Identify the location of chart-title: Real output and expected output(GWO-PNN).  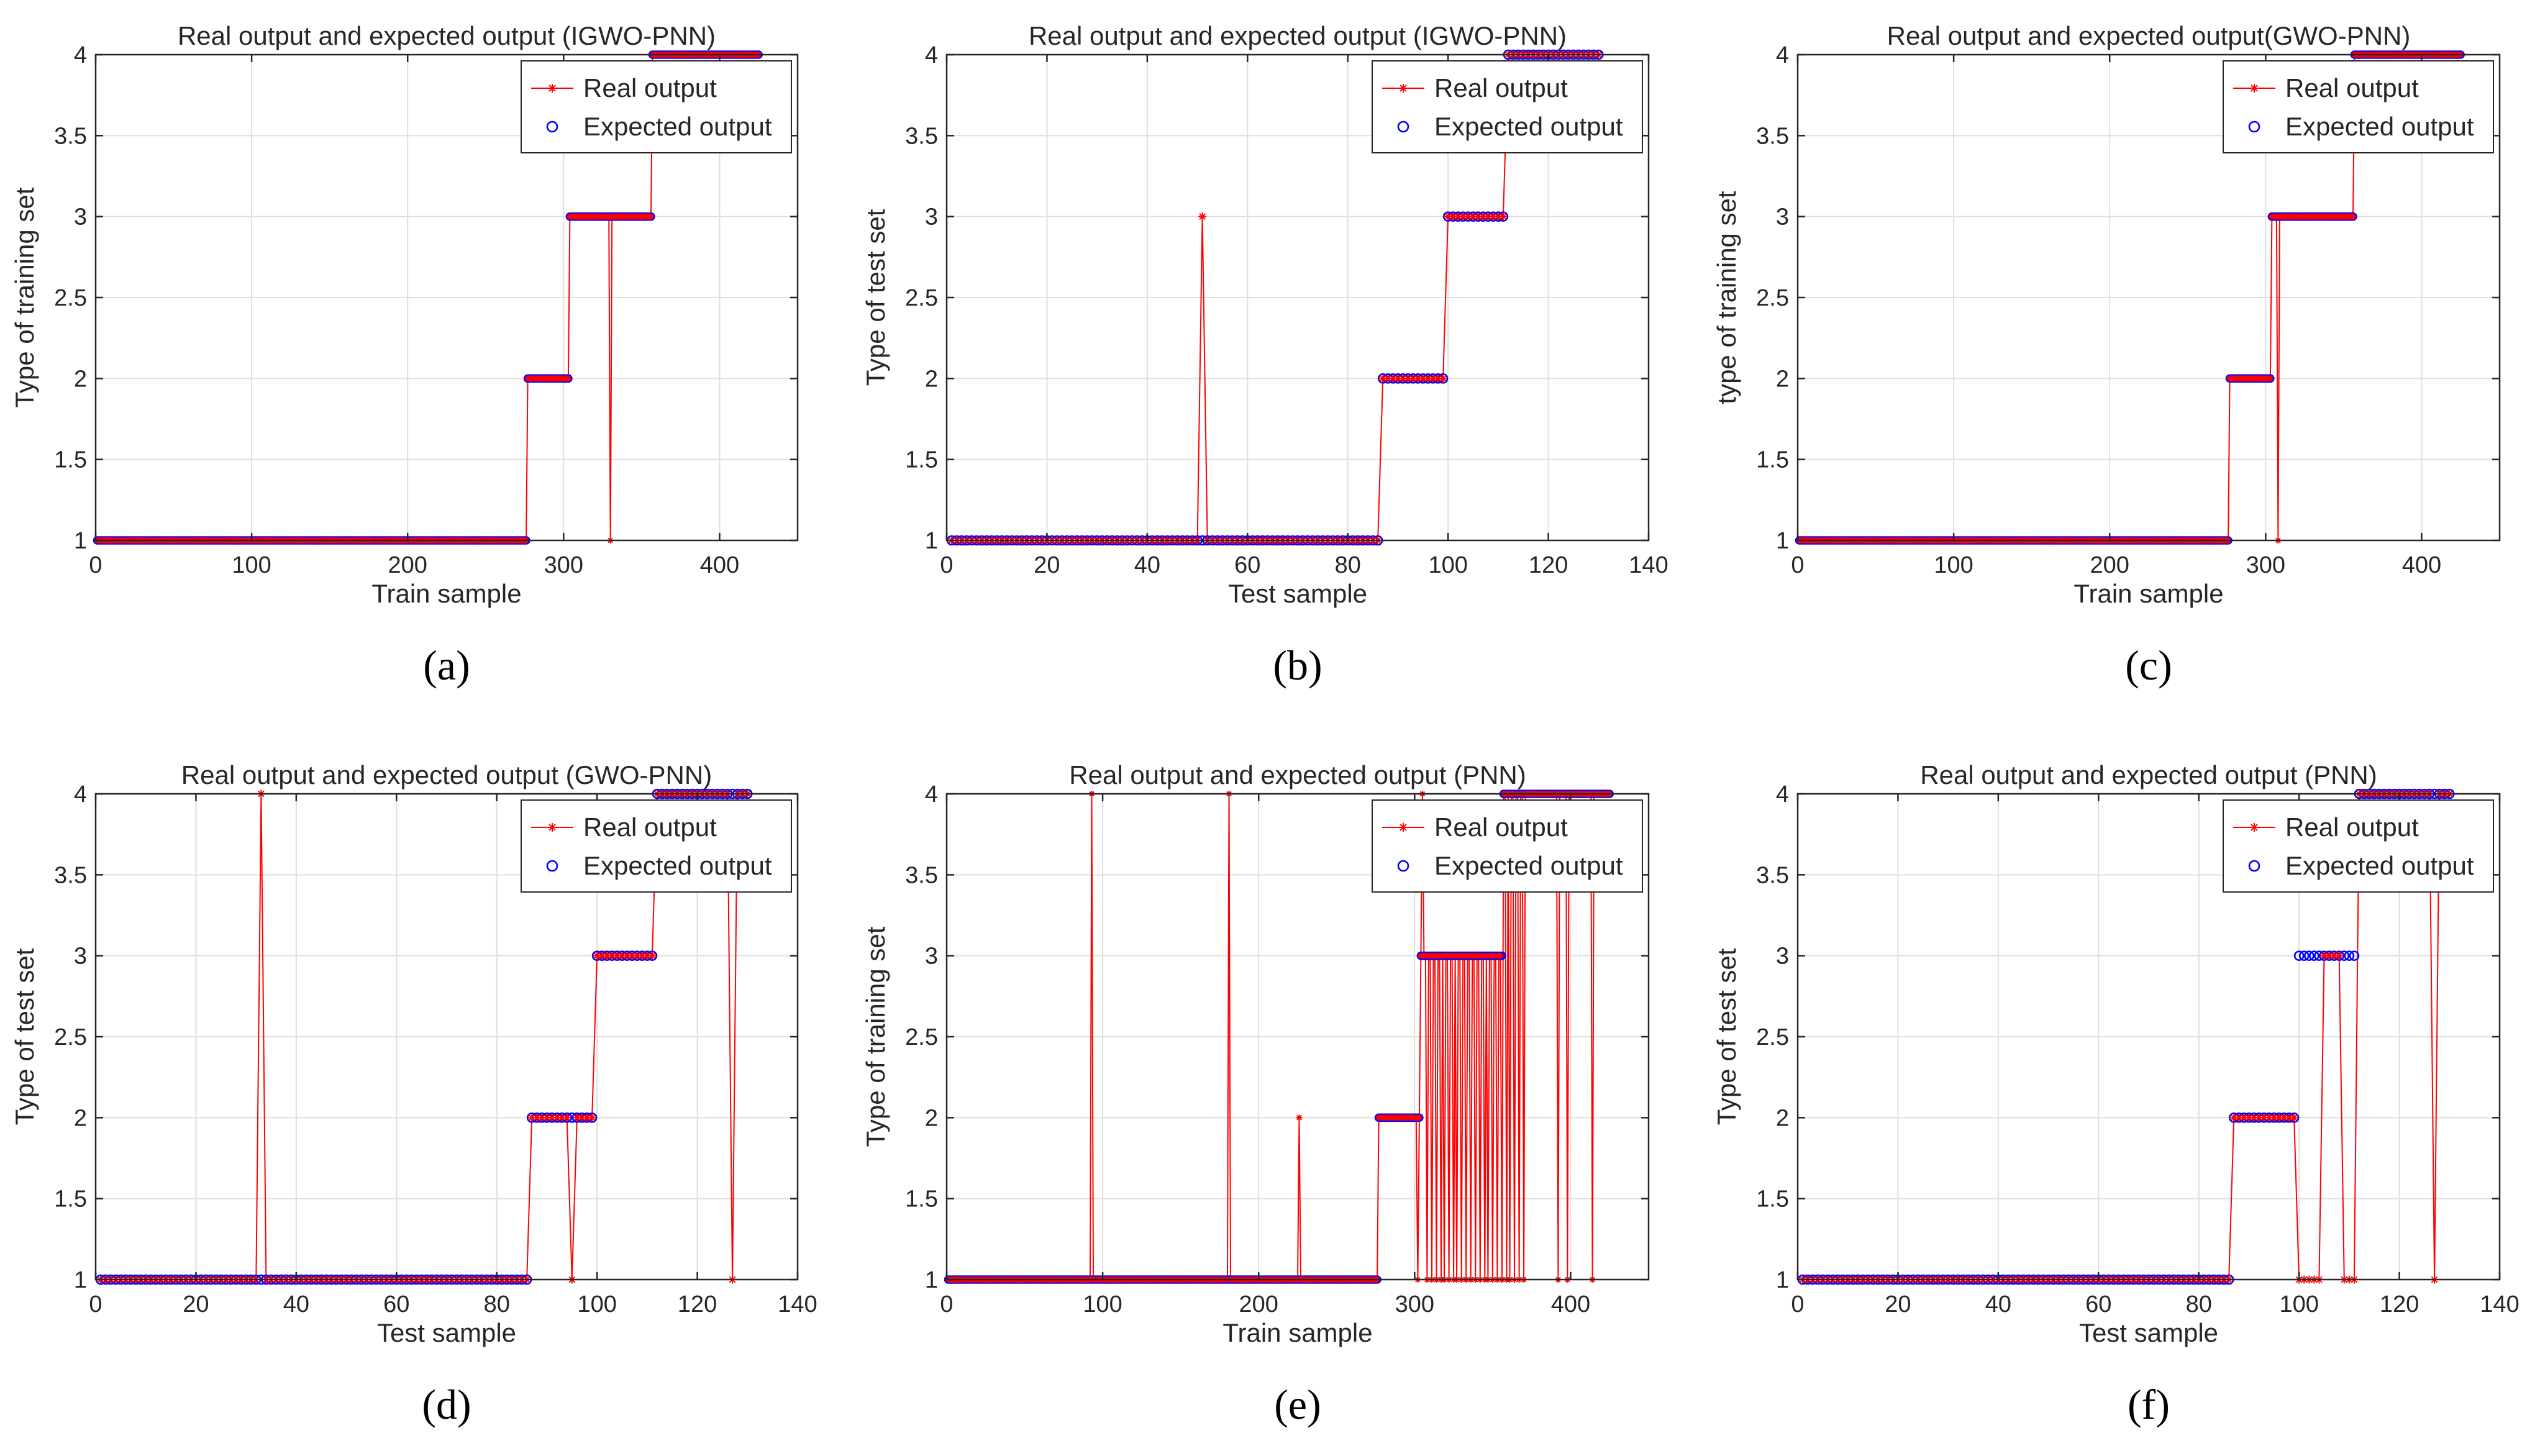
(2149, 36).